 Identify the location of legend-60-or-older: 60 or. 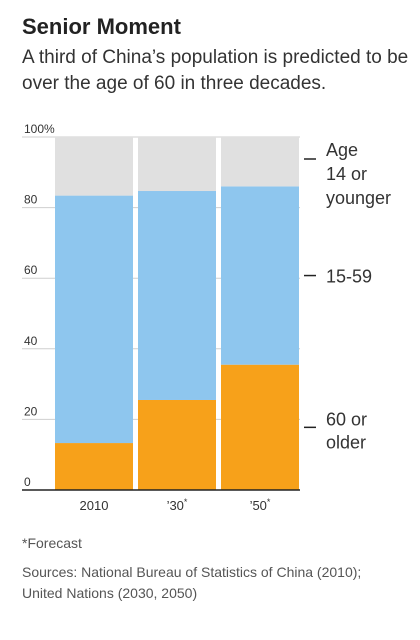
(346, 419).